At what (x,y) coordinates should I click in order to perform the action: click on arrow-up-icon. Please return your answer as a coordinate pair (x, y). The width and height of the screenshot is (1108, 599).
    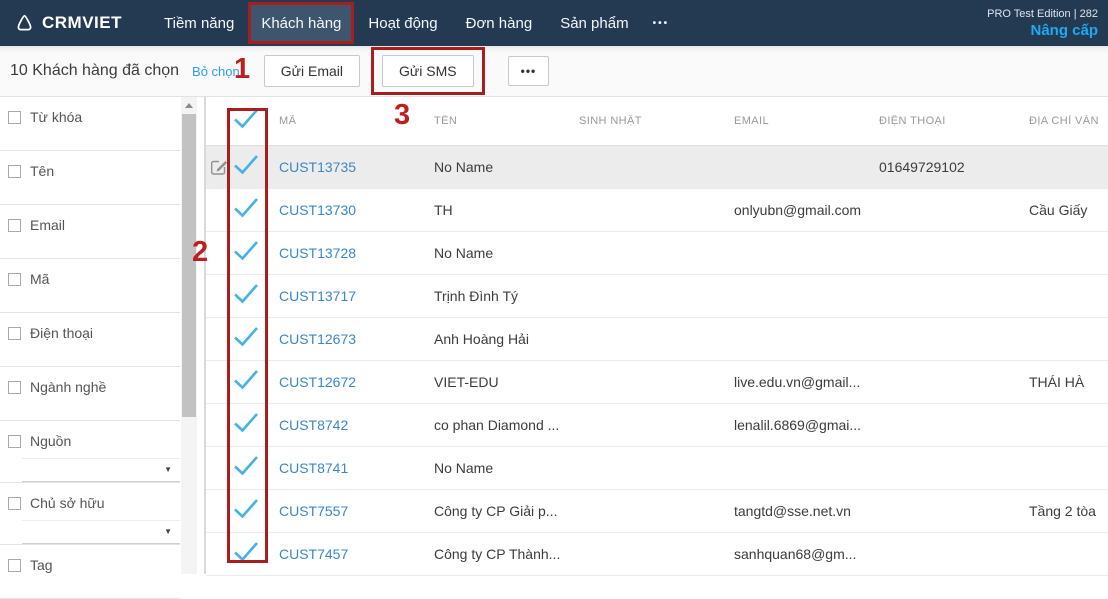
    Looking at the image, I should click on (189, 105).